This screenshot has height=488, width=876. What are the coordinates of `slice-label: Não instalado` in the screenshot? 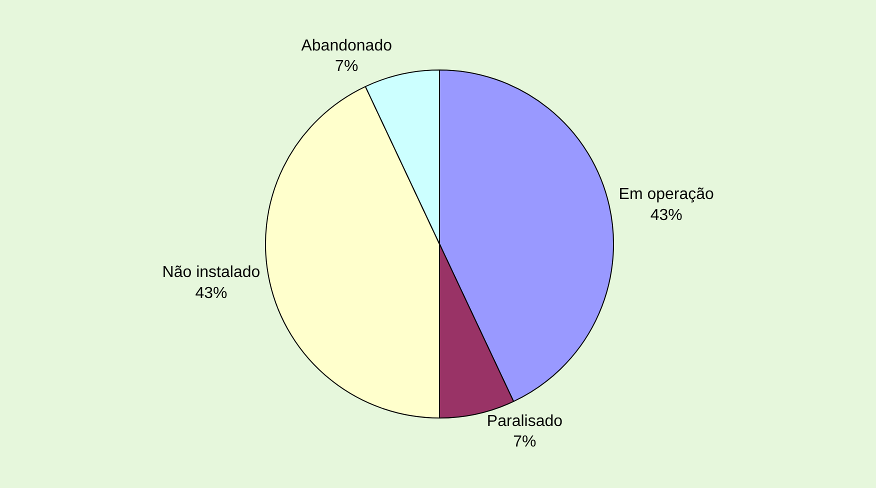 It's located at (211, 272).